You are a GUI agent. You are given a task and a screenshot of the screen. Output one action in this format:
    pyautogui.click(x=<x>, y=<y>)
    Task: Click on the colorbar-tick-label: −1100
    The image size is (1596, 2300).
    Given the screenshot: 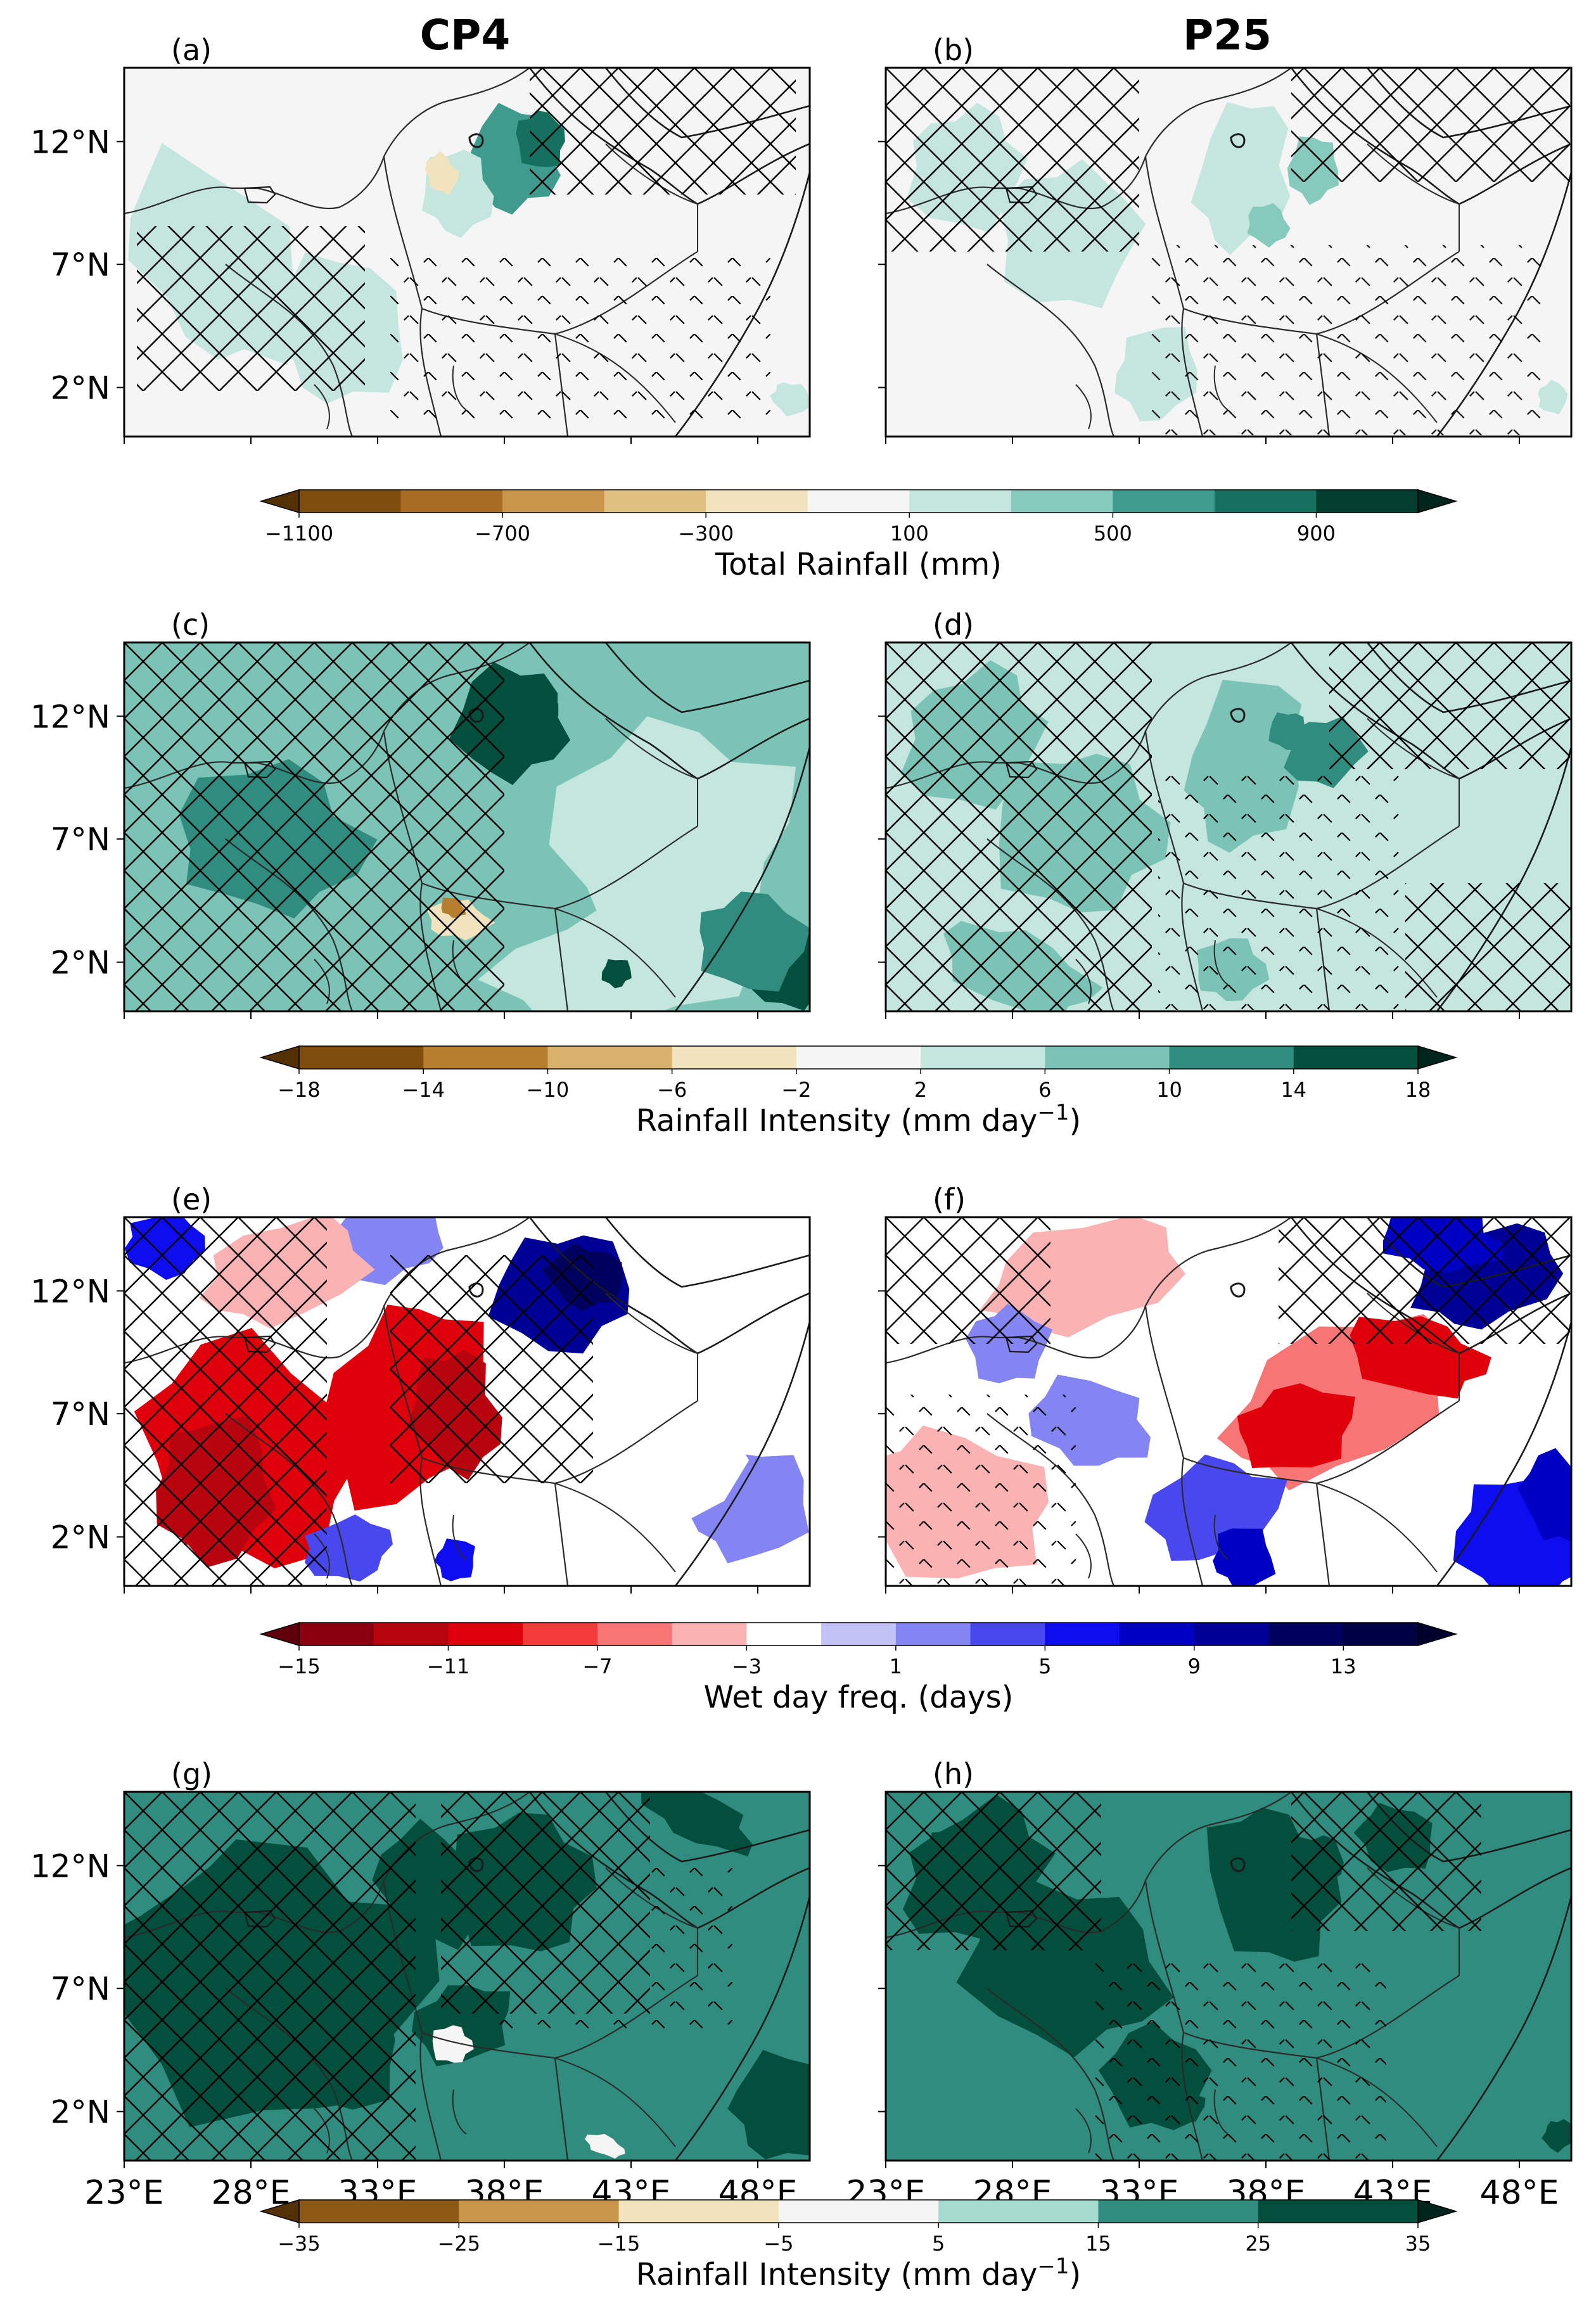 What is the action you would take?
    pyautogui.click(x=299, y=533)
    